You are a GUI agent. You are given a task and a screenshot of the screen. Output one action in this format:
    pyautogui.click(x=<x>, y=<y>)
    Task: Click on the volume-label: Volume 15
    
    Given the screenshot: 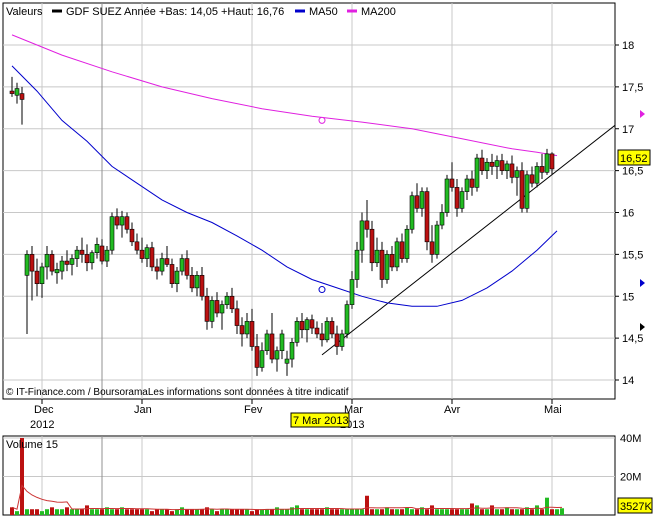 What is the action you would take?
    pyautogui.click(x=32, y=445)
    